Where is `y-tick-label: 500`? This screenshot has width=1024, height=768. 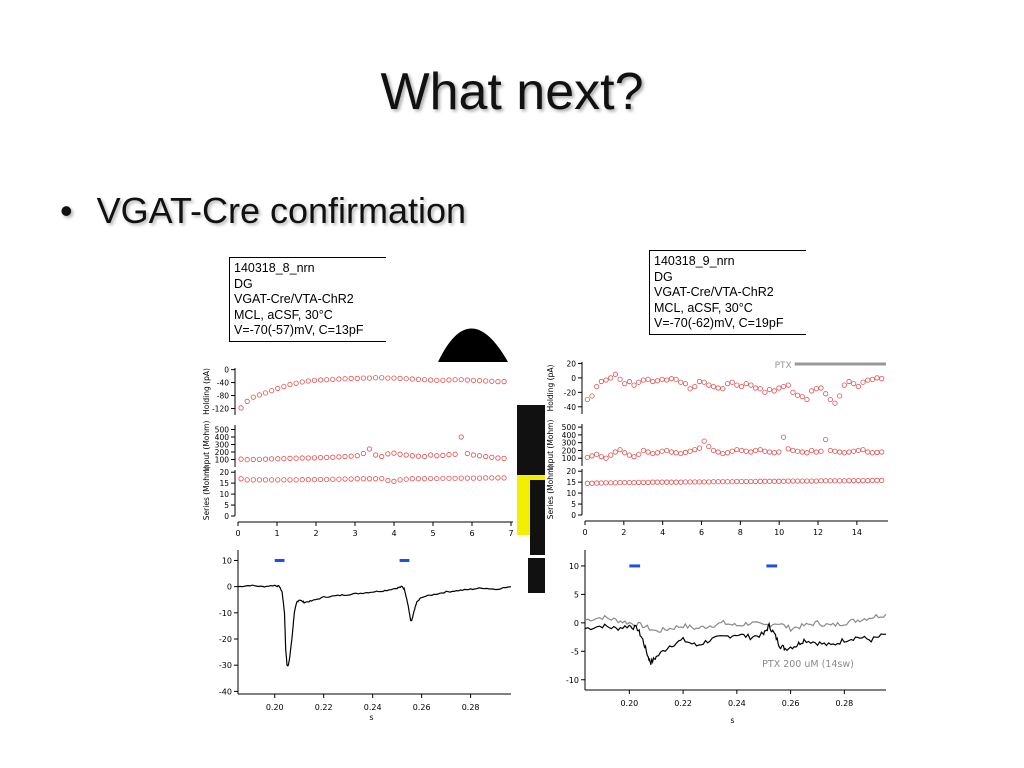
y-tick-label: 500 is located at coordinates (222, 430).